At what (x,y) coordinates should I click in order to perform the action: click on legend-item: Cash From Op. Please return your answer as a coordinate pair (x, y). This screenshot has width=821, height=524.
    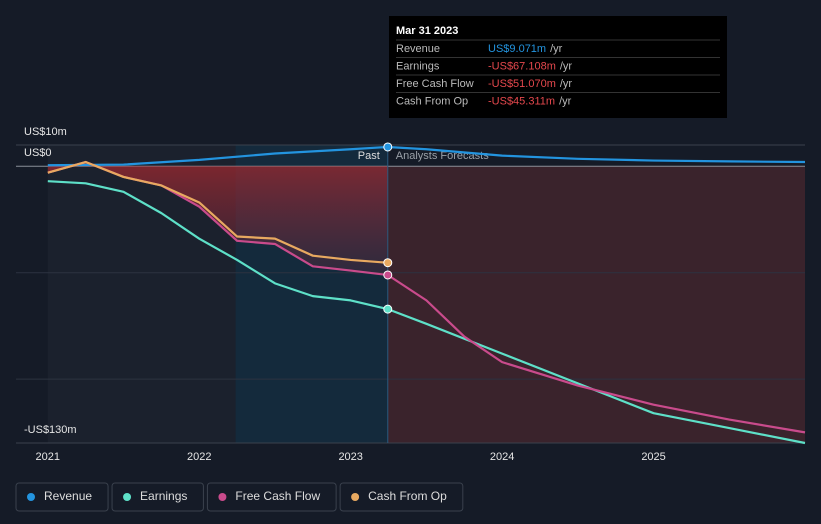
    Looking at the image, I should click on (401, 497).